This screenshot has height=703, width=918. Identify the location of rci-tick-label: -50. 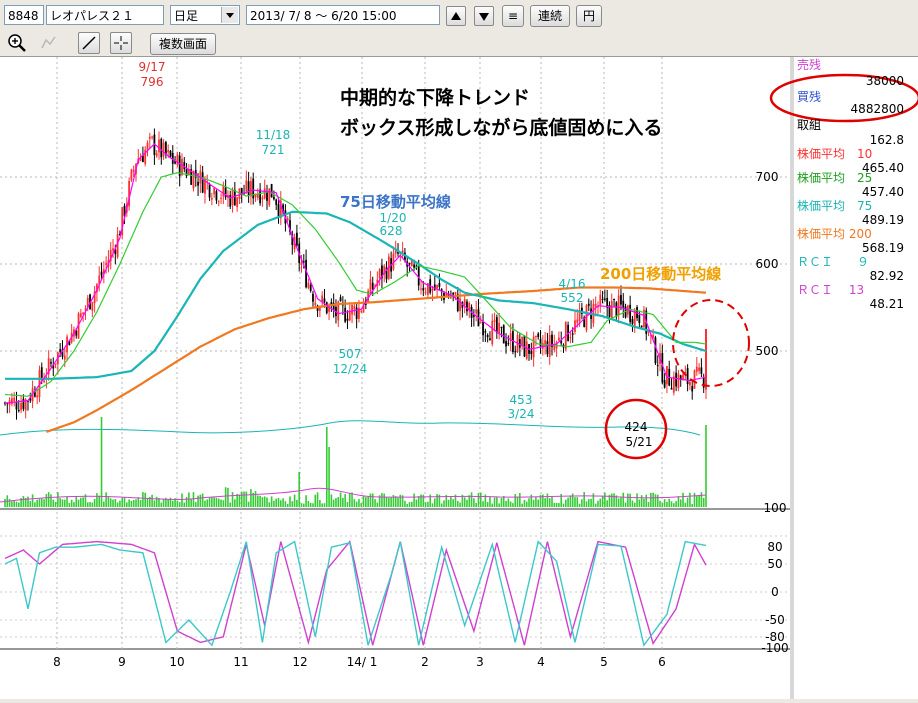
(775, 620).